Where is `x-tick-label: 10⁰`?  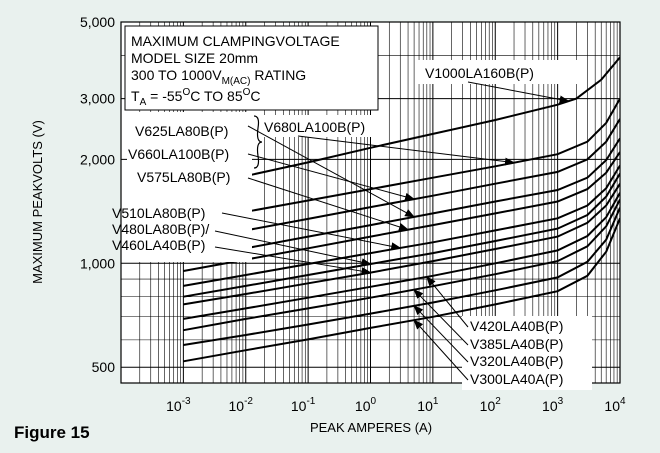
x-tick-label: 10⁰ is located at coordinates (366, 405).